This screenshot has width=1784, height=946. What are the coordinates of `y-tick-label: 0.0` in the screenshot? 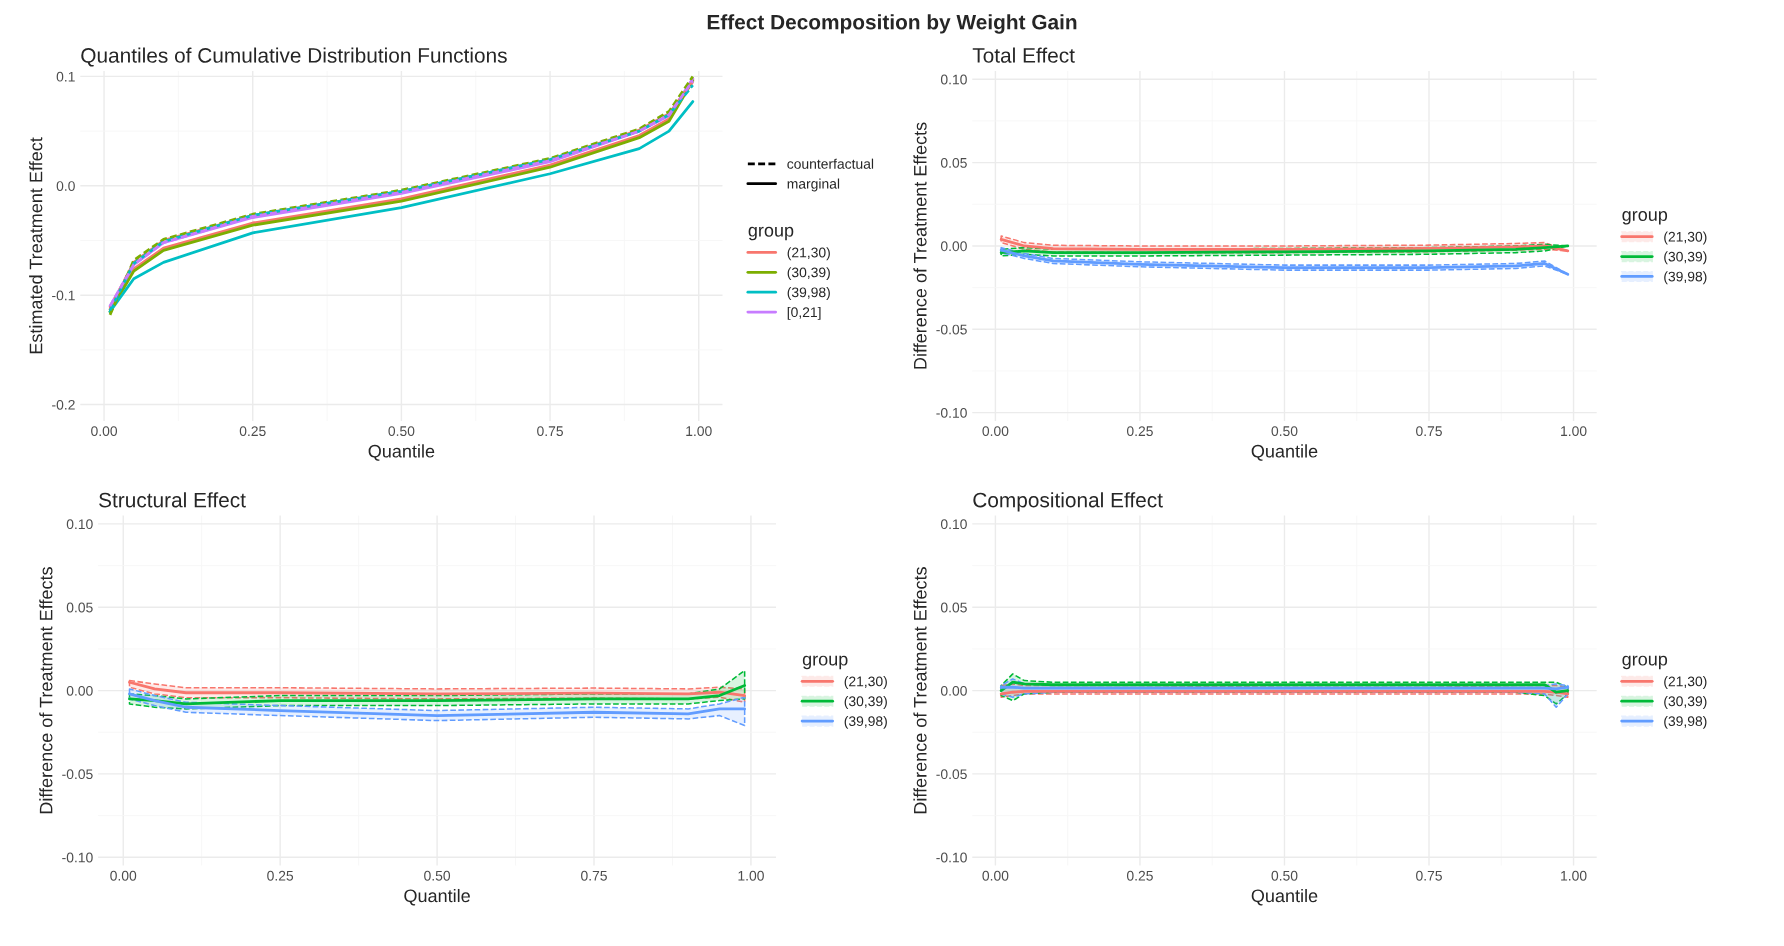 It's located at (65, 186).